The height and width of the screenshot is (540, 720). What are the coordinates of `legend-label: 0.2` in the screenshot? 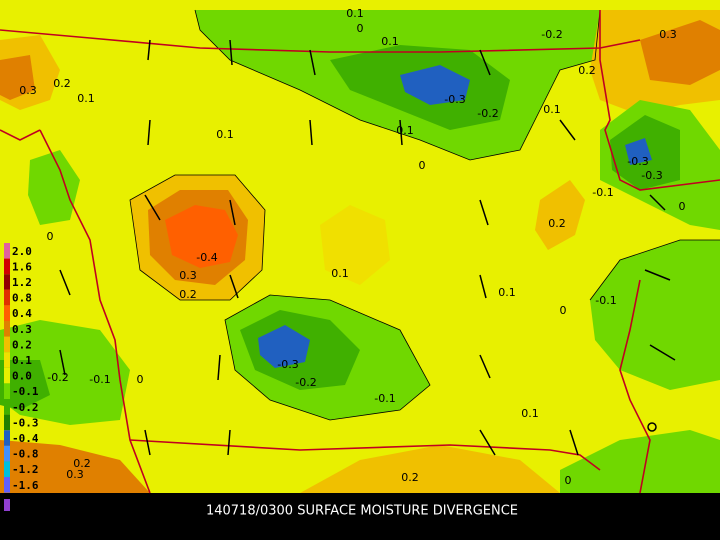 It's located at (22, 344).